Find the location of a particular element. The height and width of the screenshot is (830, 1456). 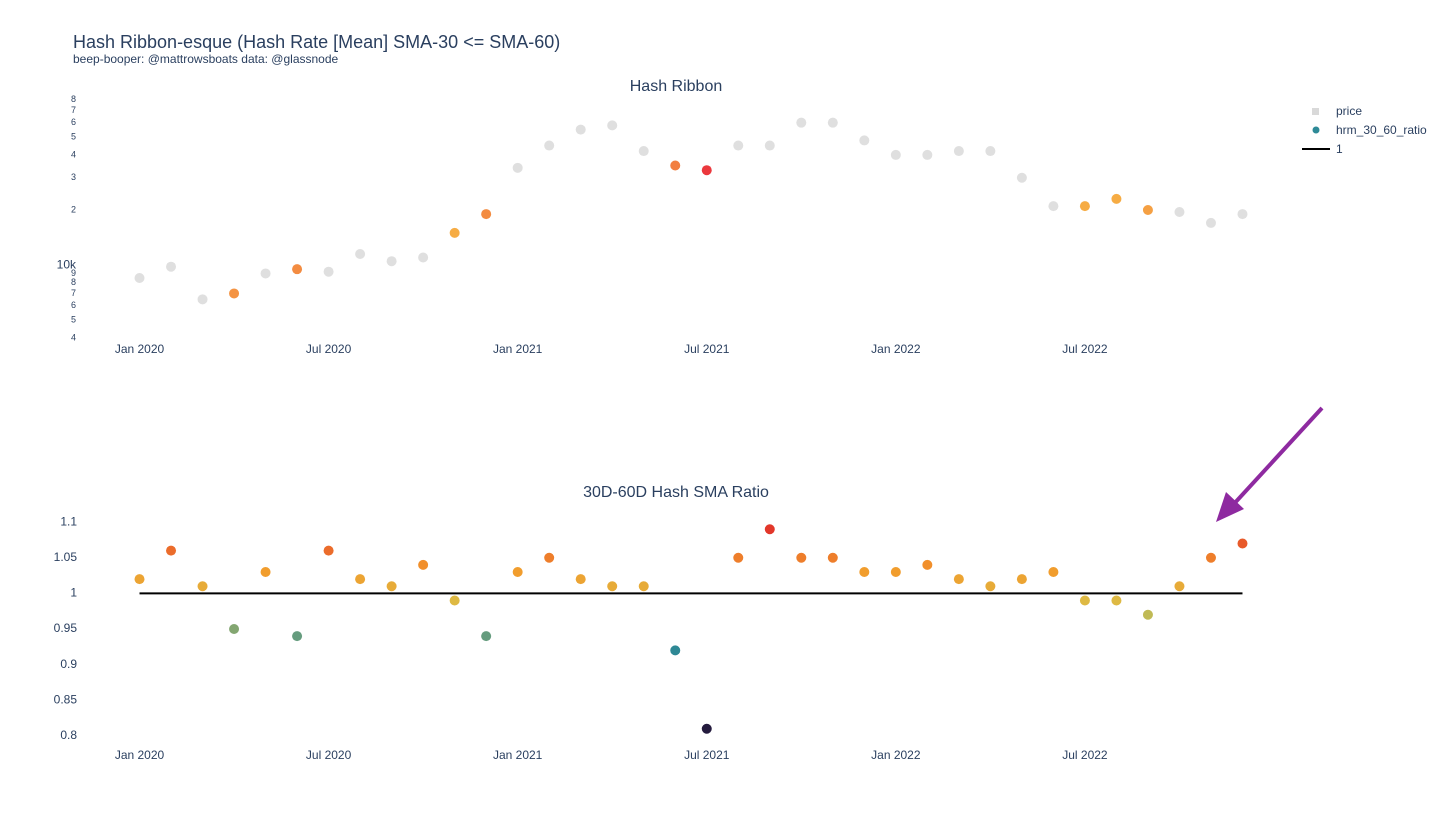

legend-label: 1 is located at coordinates (1339, 149).